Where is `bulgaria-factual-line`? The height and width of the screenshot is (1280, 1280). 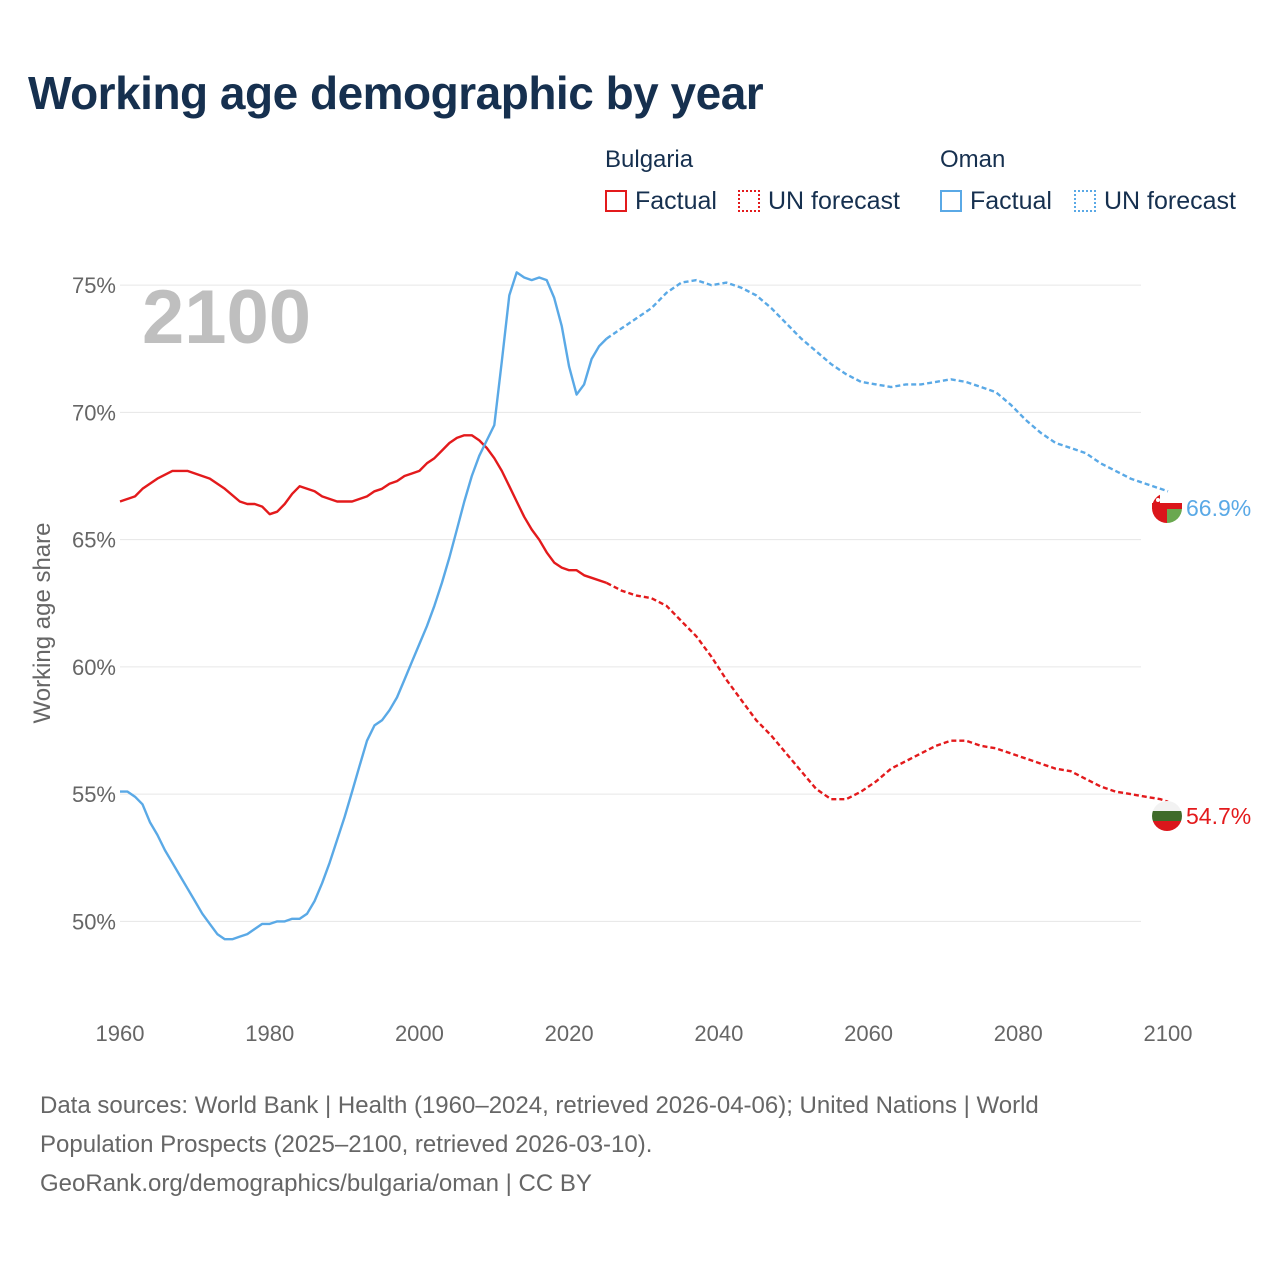 bulgaria-factual-line is located at coordinates (363, 509).